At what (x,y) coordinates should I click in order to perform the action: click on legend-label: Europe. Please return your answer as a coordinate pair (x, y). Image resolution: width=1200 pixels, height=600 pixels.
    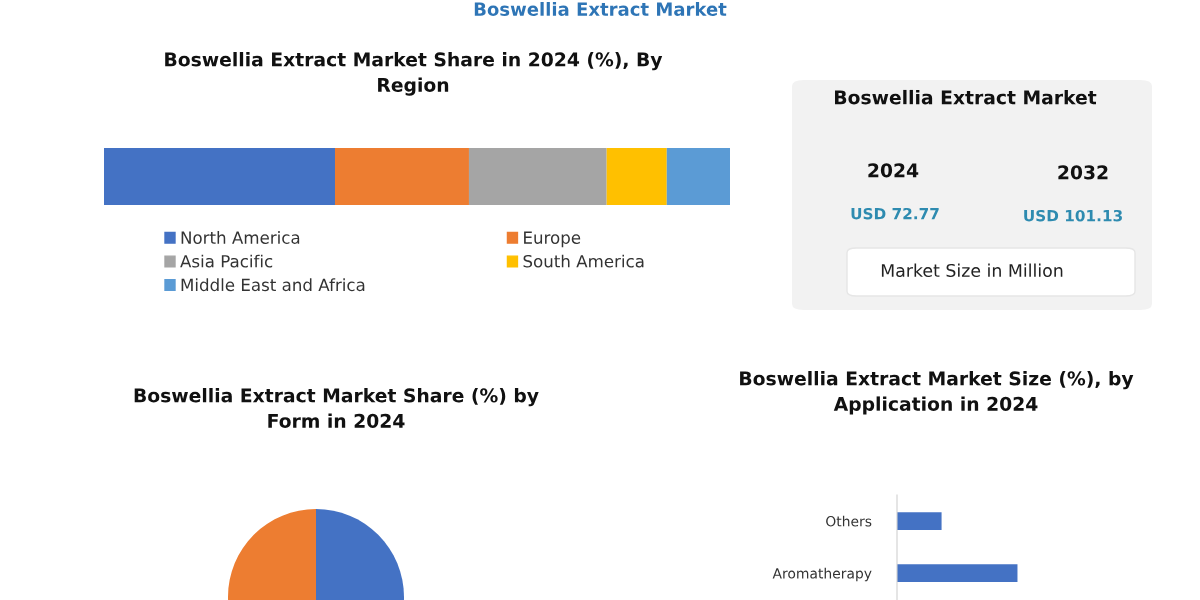
    Looking at the image, I should click on (552, 239).